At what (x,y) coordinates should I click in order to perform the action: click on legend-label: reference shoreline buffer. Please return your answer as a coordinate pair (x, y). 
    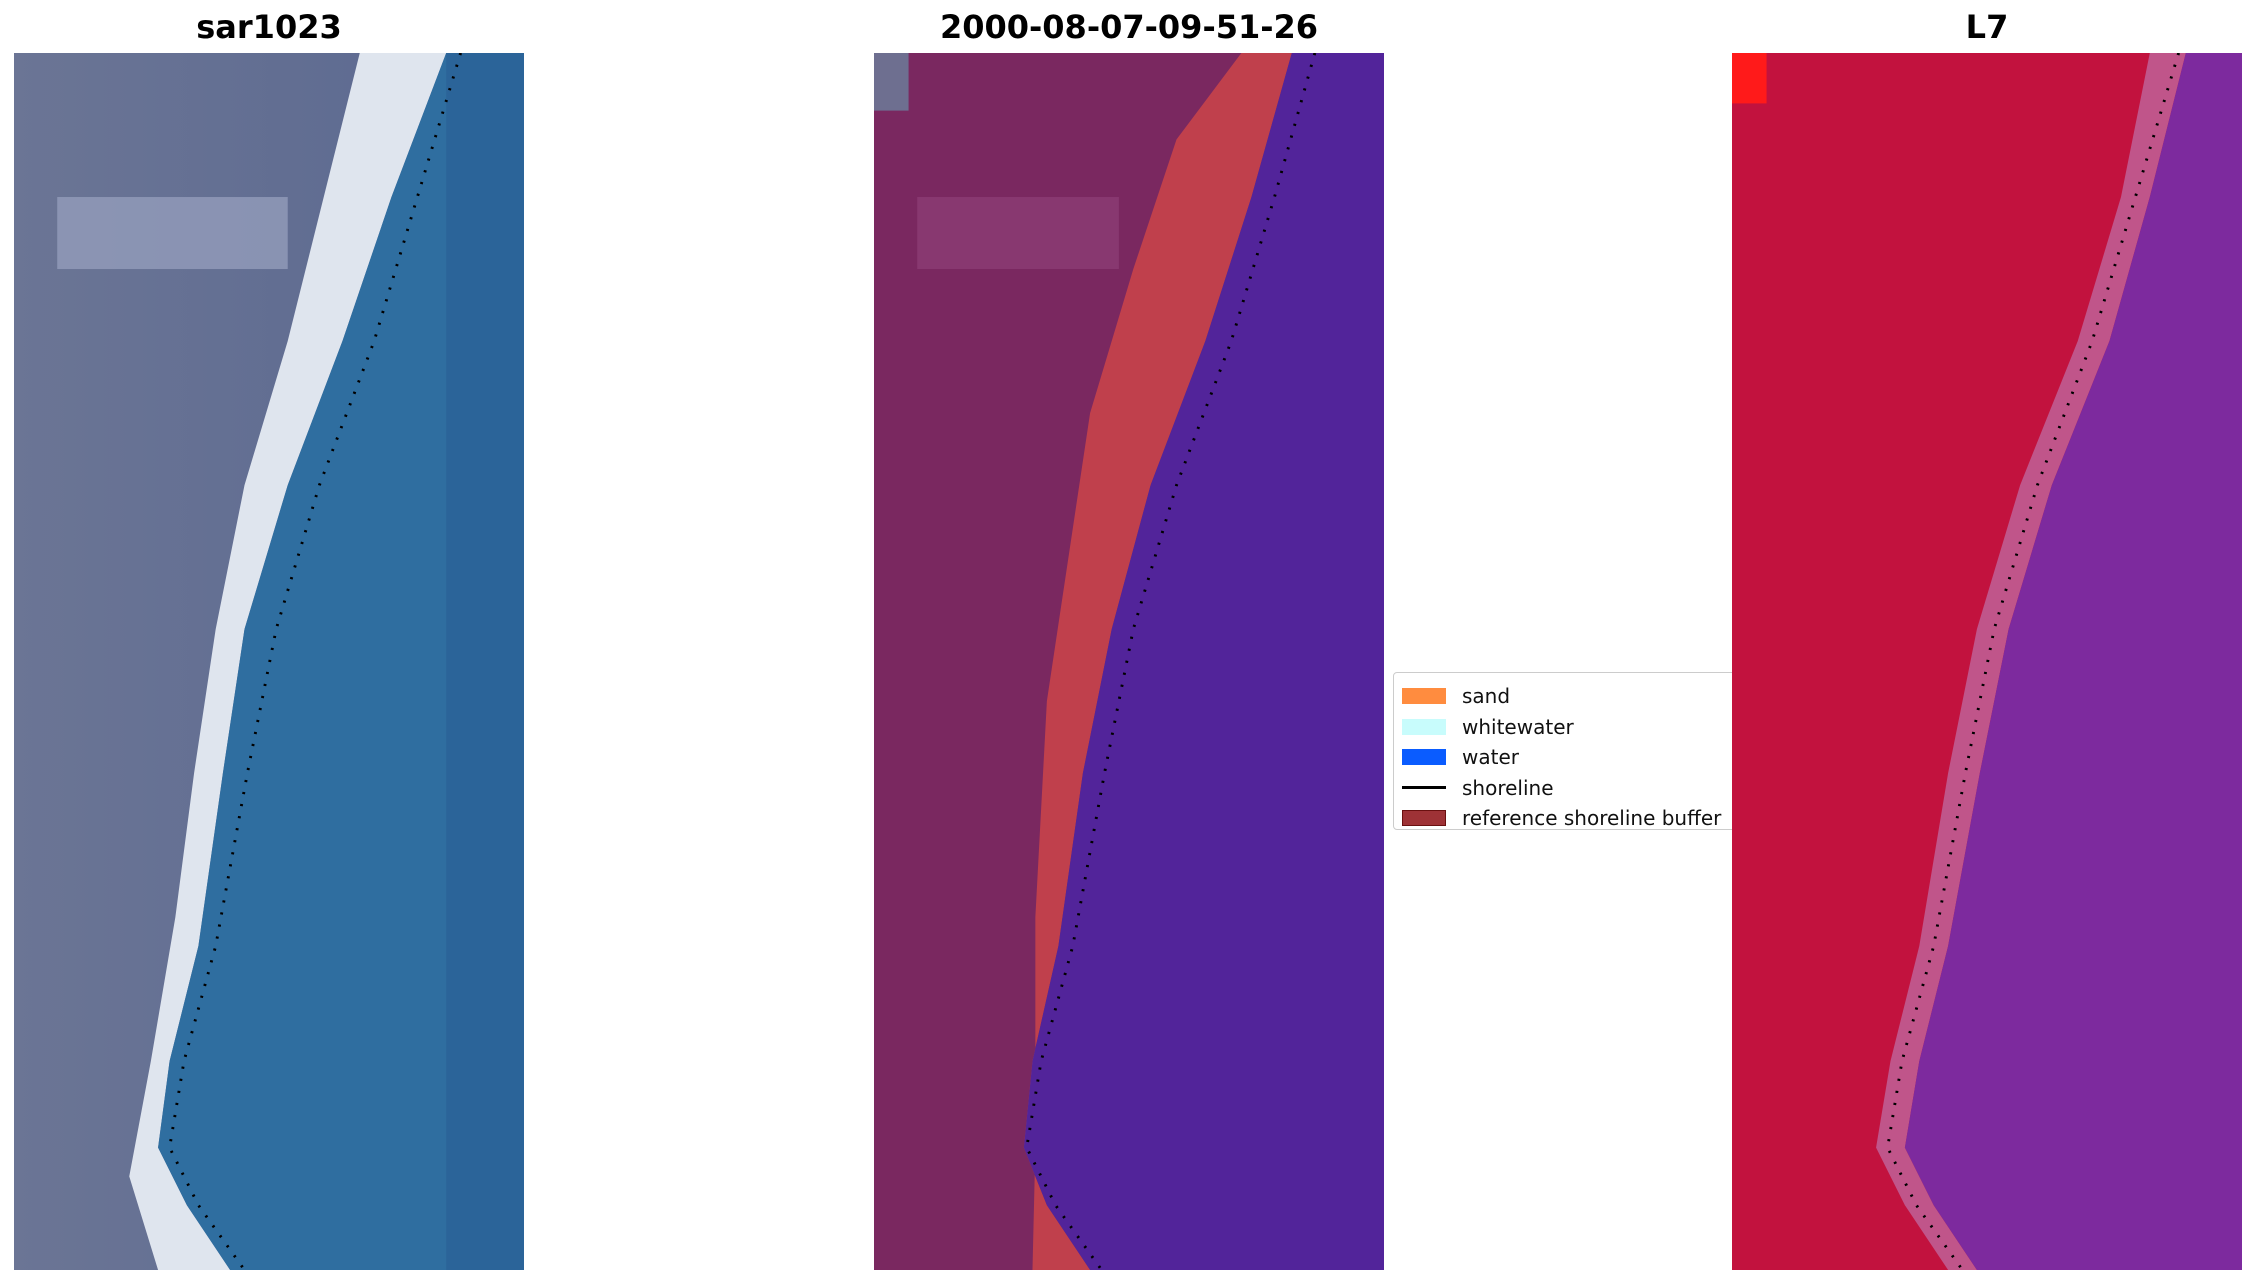
    Looking at the image, I should click on (1592, 818).